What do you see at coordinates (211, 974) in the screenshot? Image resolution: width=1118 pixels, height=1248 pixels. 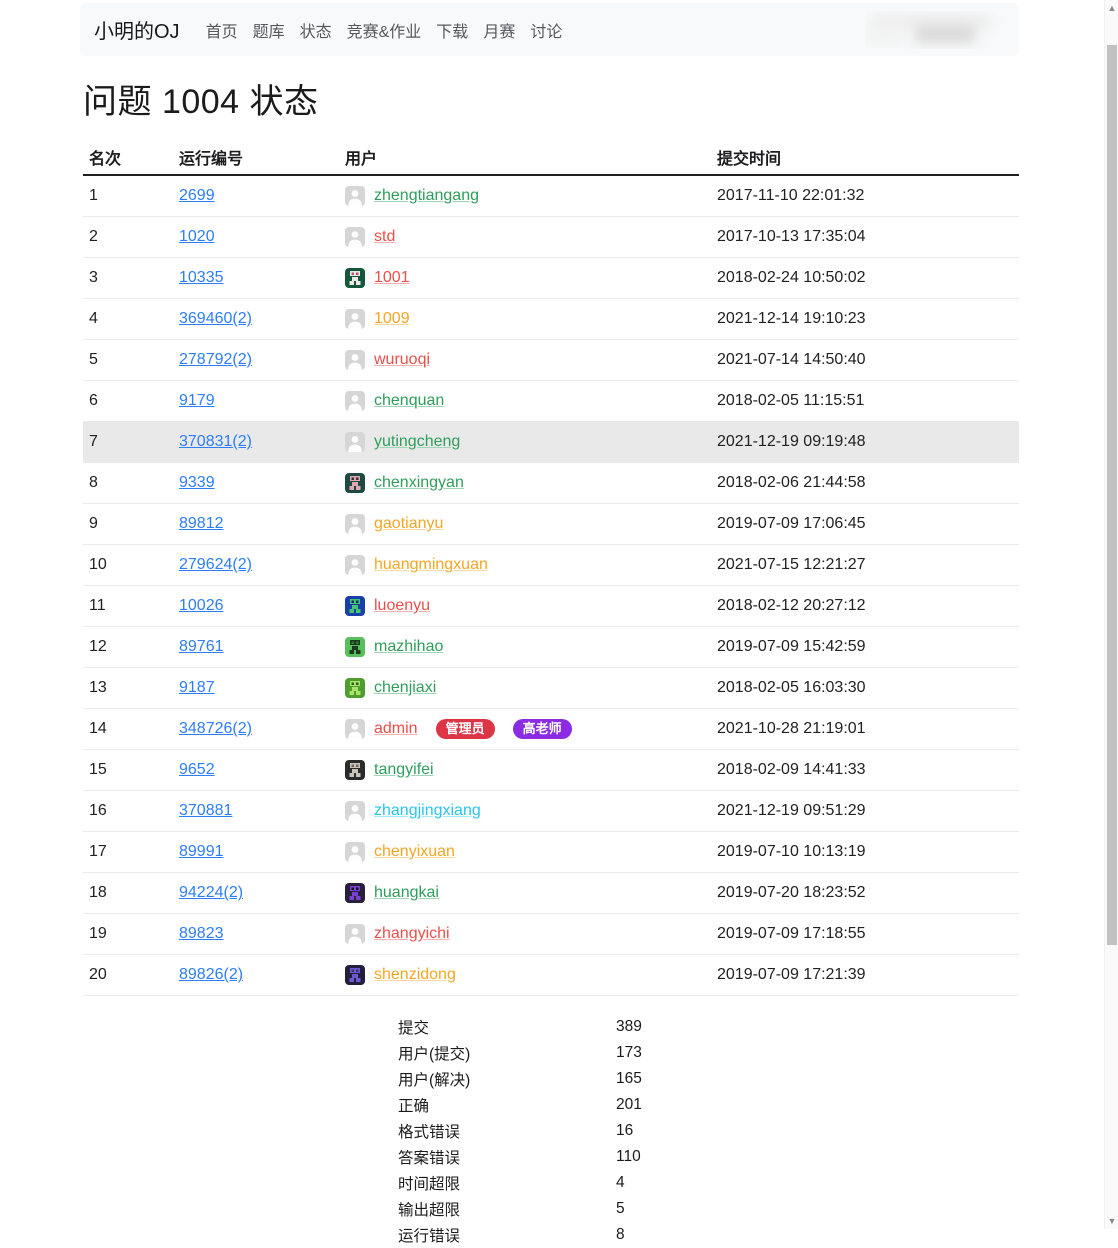 I see `run-id-link: 89826(2)` at bounding box center [211, 974].